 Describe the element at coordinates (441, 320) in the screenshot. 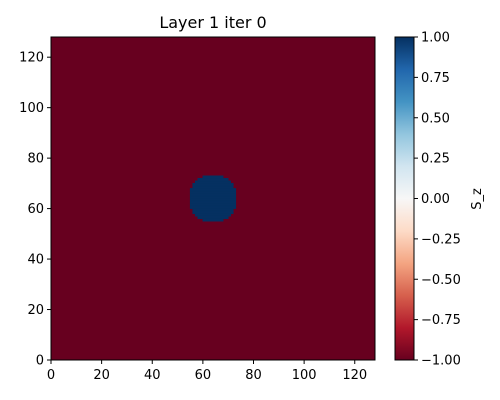

I see `colorbar-tick-label: −0.75` at that location.